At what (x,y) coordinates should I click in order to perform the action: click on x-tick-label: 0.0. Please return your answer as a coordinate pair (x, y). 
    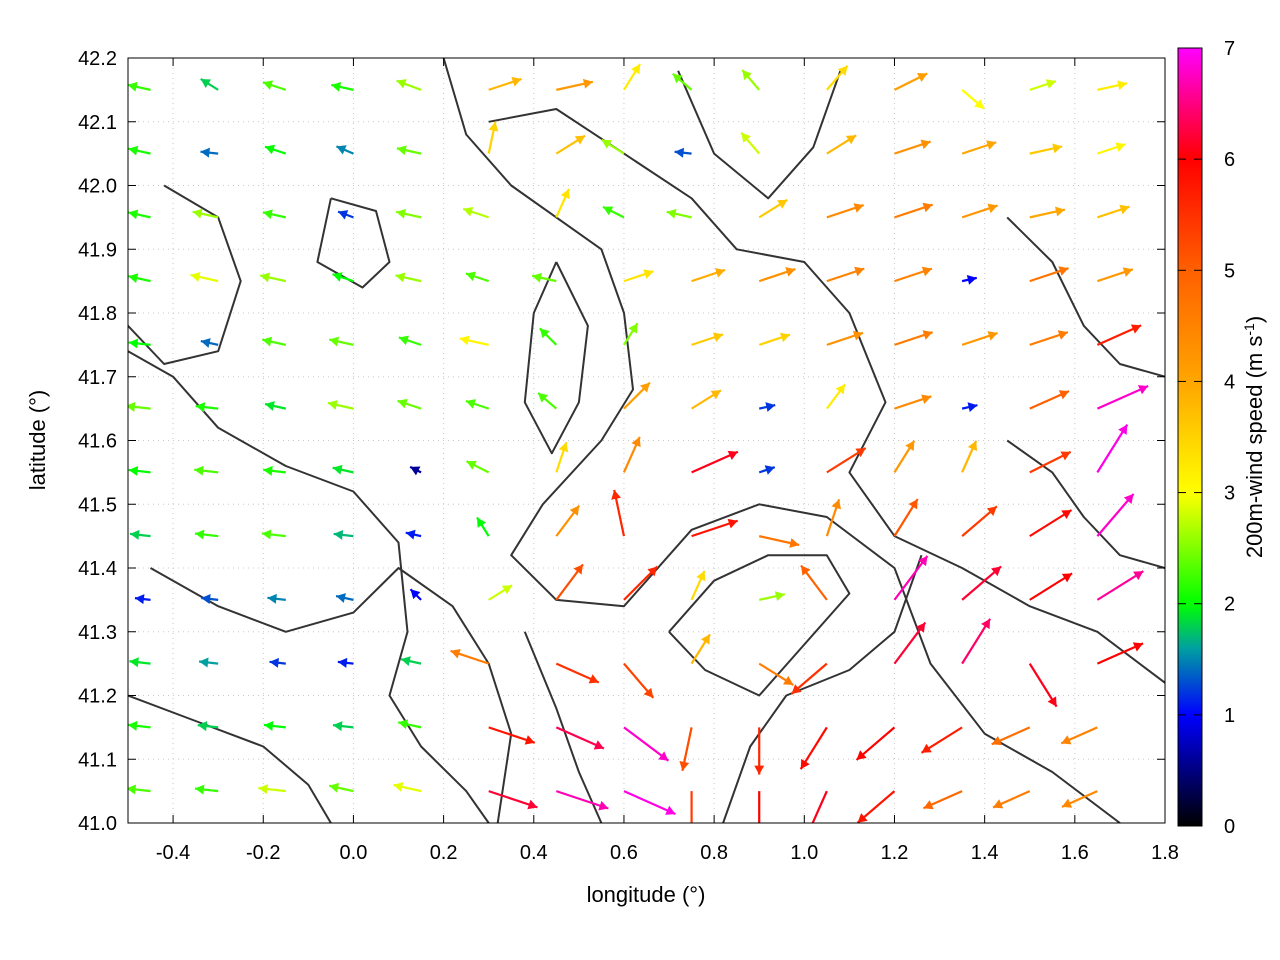
    Looking at the image, I should click on (354, 853).